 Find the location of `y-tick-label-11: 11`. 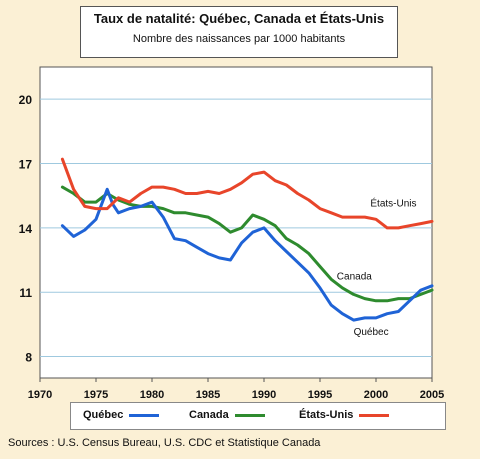

y-tick-label-11: 11 is located at coordinates (25, 293).